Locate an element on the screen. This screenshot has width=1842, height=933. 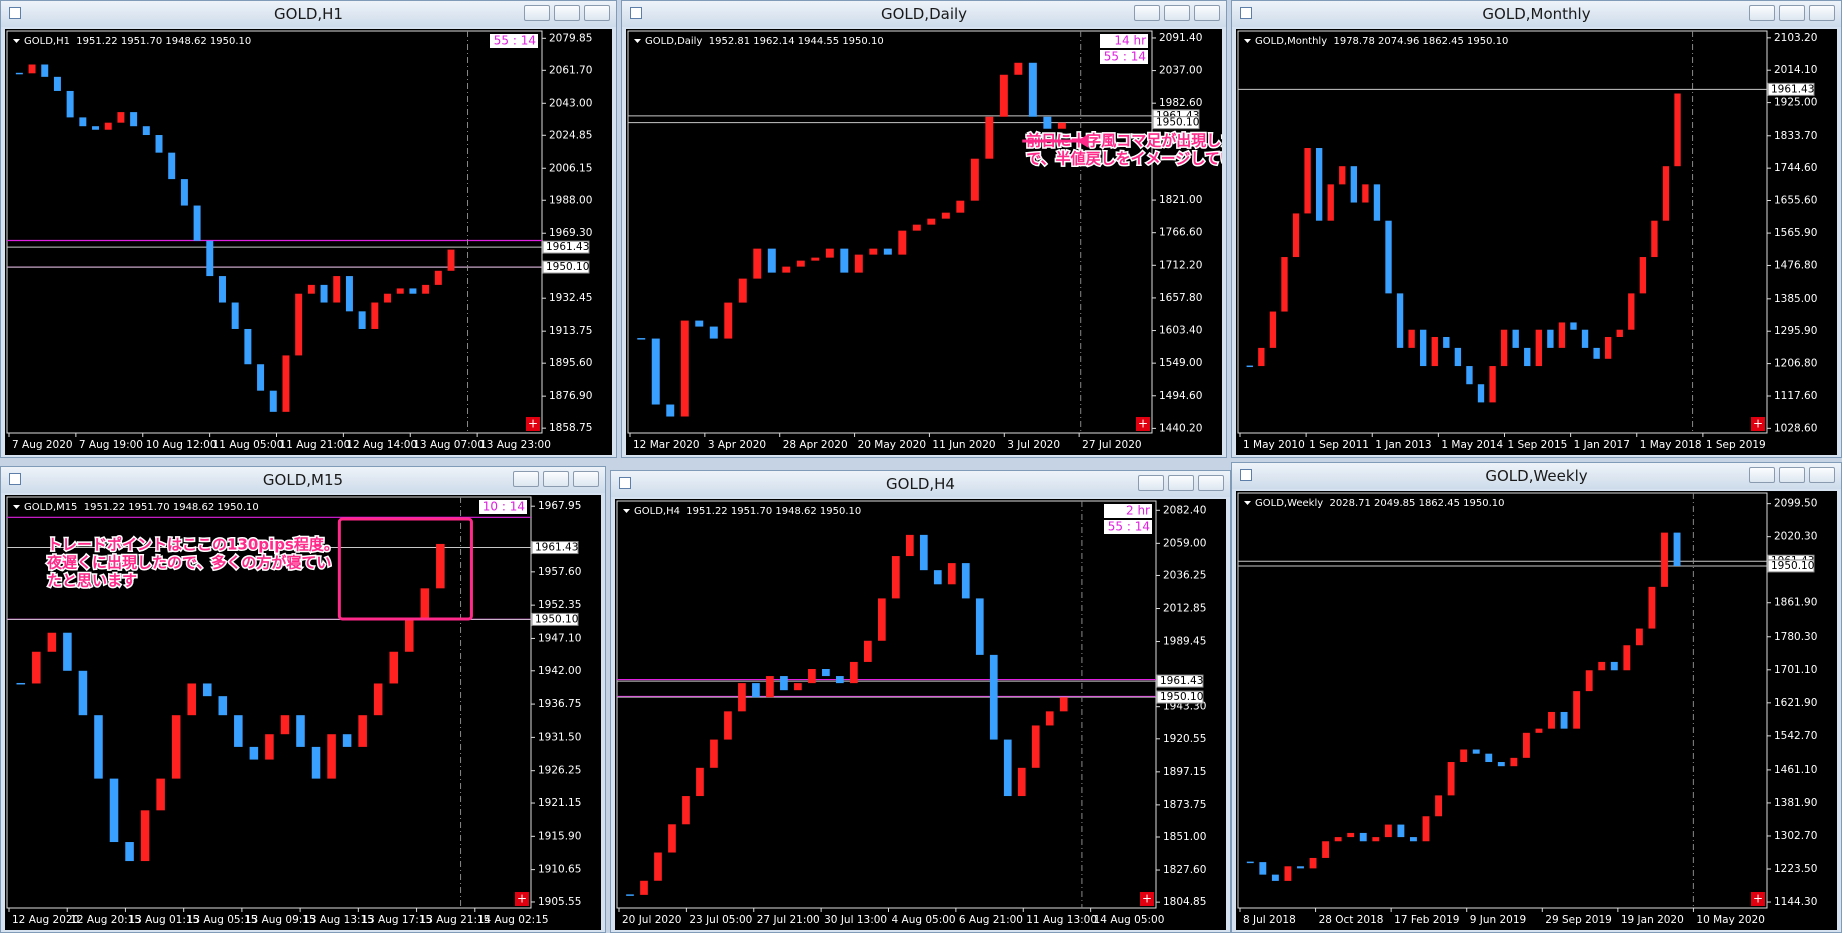
y-tick-label: 1947.10 is located at coordinates (559, 638).